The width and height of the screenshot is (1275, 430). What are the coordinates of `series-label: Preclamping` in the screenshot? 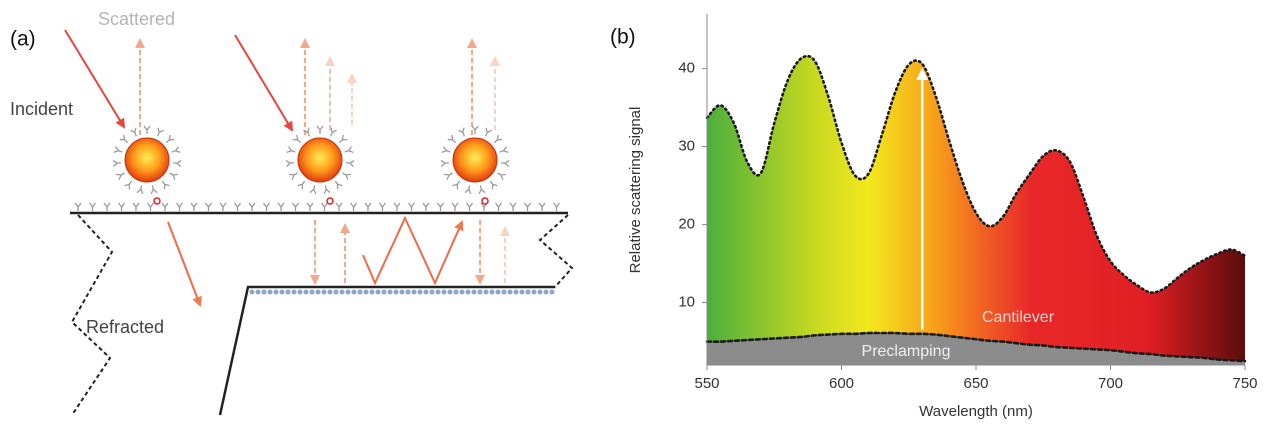 It's located at (906, 351).